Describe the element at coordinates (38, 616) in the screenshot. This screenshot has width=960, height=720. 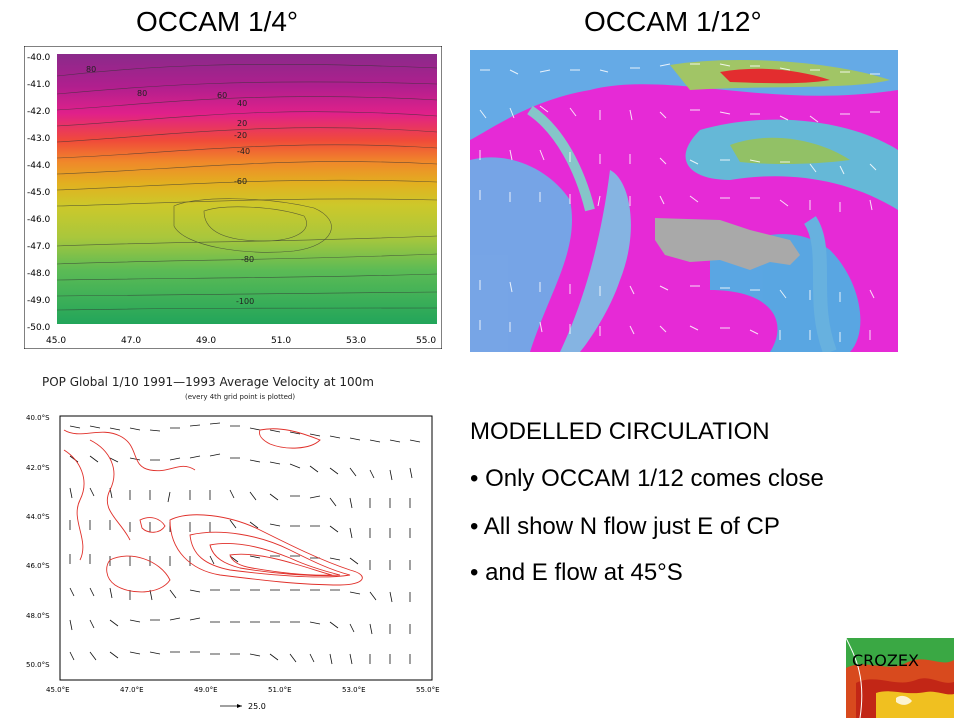
I see `y-tick: 48.0°S` at that location.